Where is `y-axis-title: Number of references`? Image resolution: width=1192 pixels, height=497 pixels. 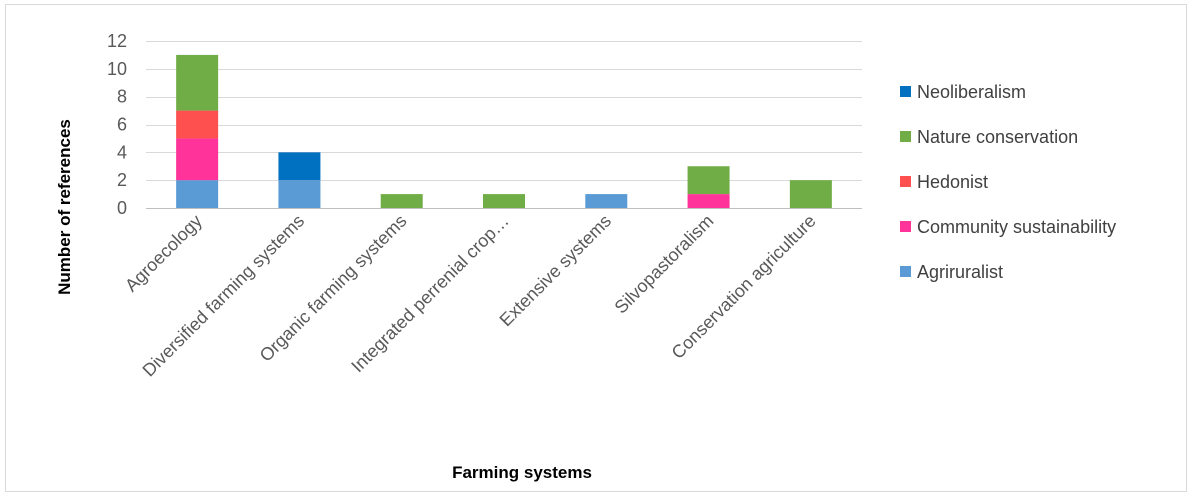 y-axis-title: Number of references is located at coordinates (64, 207).